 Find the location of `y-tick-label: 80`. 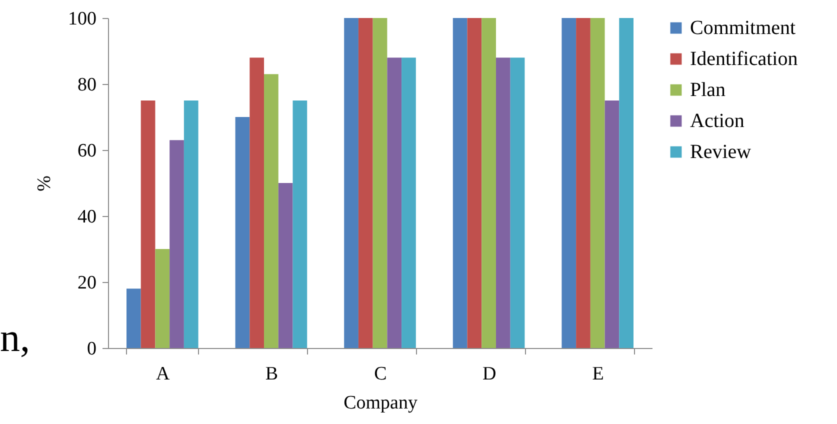

y-tick-label: 80 is located at coordinates (87, 85).